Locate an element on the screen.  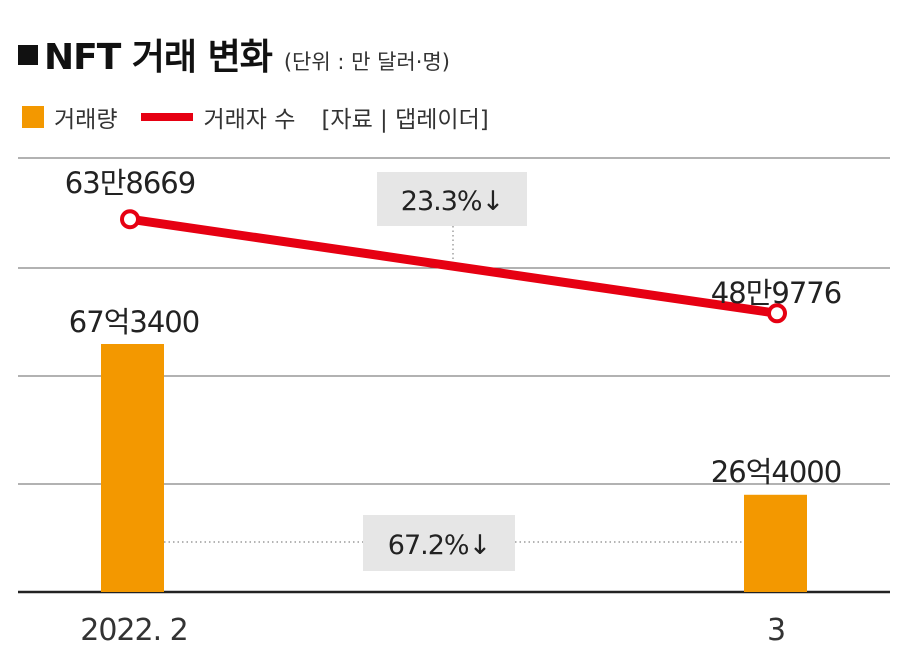
legend-bar-label: 거래량 is located at coordinates (86, 120).